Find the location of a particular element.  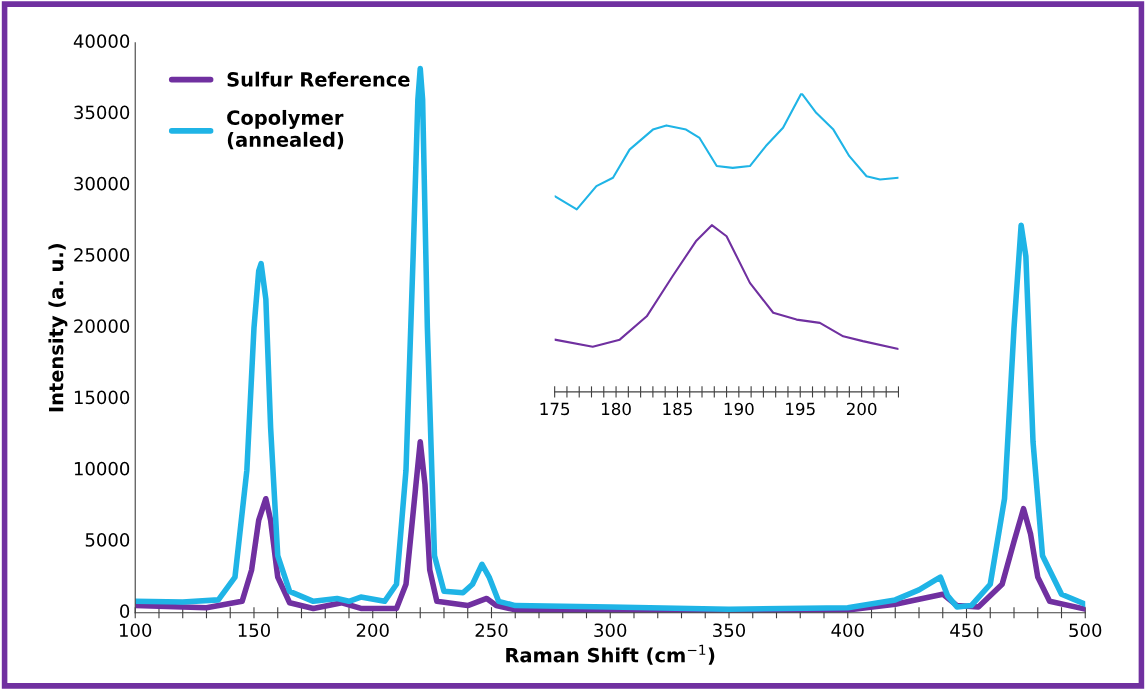

y-tick-label: 30000 is located at coordinates (102, 183).